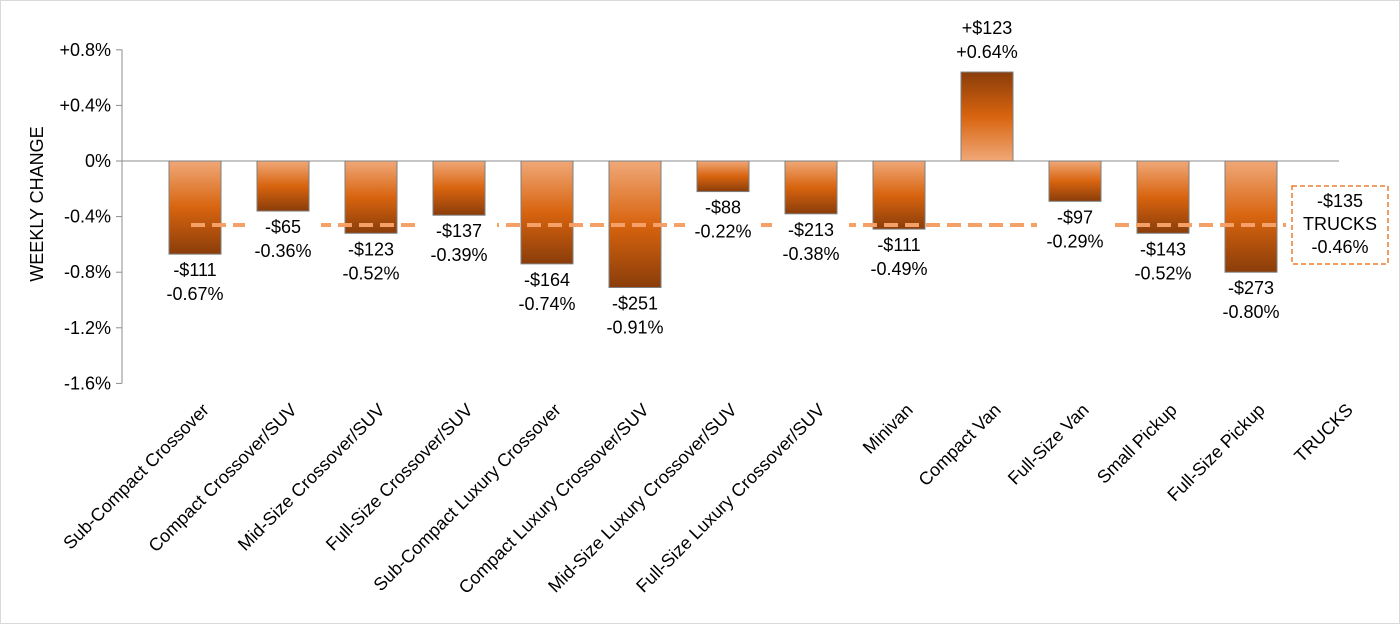 This screenshot has height=628, width=1400. I want to click on y-tick-label: -1.2%, so click(87, 328).